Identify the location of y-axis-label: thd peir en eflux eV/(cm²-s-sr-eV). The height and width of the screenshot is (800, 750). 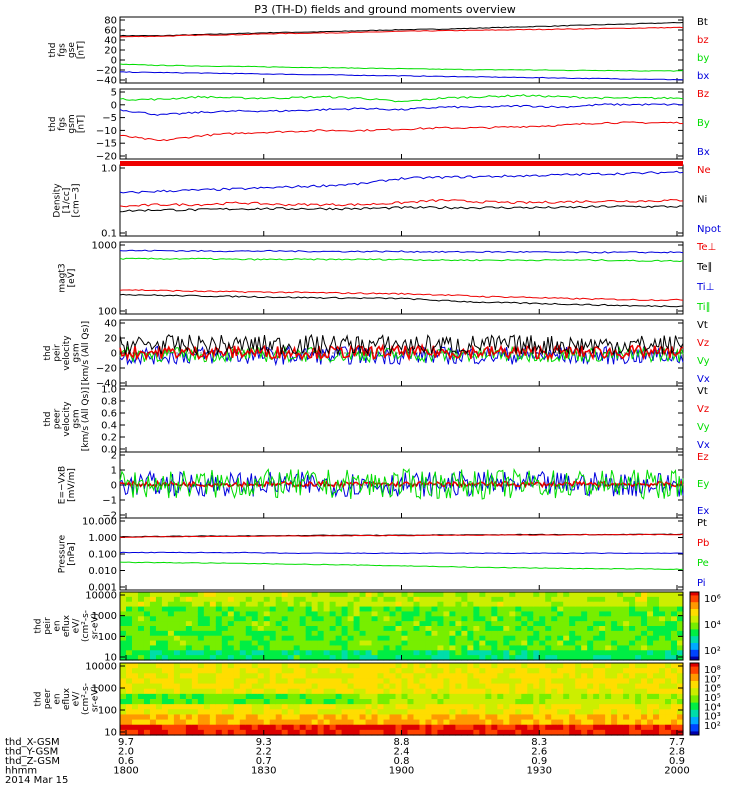
(67, 626).